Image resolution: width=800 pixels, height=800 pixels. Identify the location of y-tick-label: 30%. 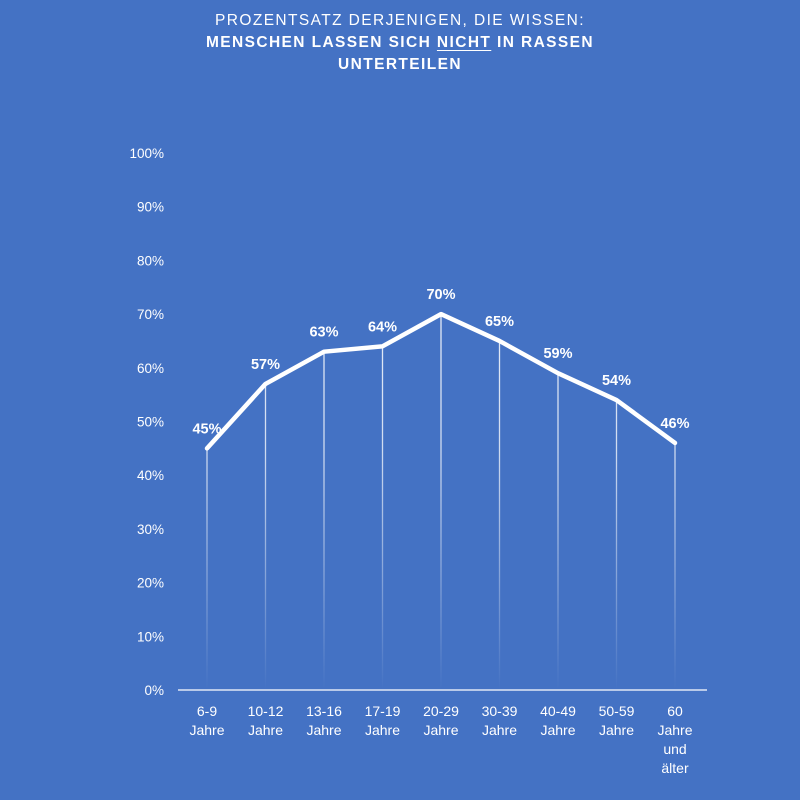
(150, 529).